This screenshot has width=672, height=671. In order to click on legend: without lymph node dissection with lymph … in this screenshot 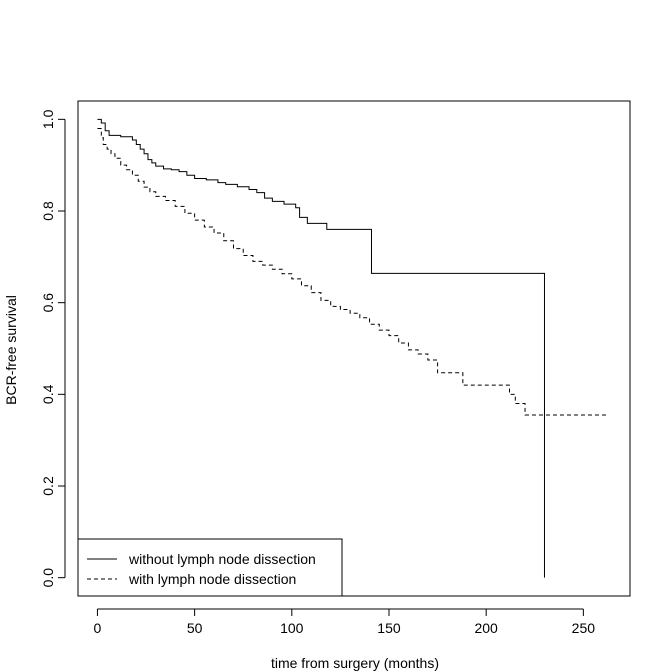, I will do `click(210, 567)`.